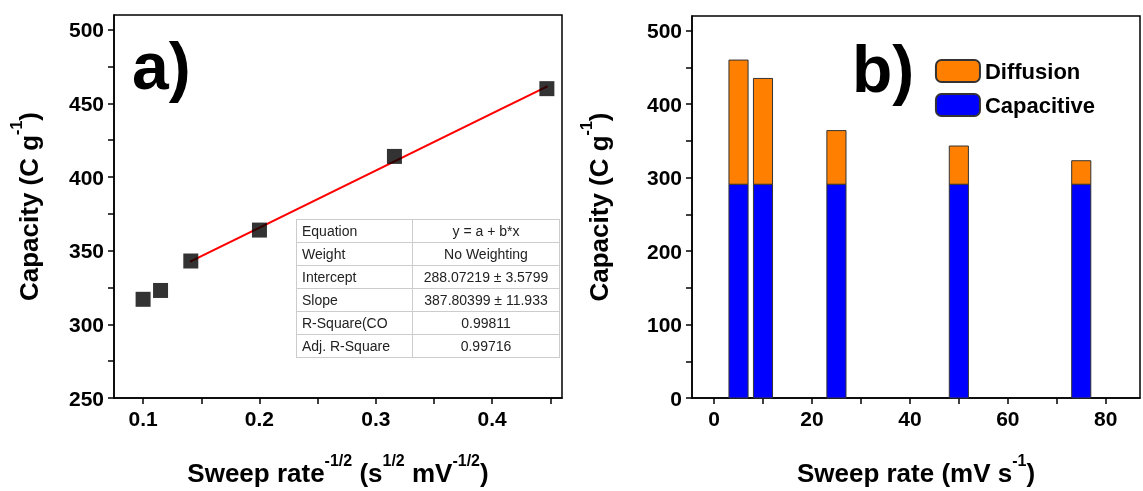 The width and height of the screenshot is (1143, 491). Describe the element at coordinates (1040, 105) in the screenshot. I see `legend-label: Capacitive` at that location.